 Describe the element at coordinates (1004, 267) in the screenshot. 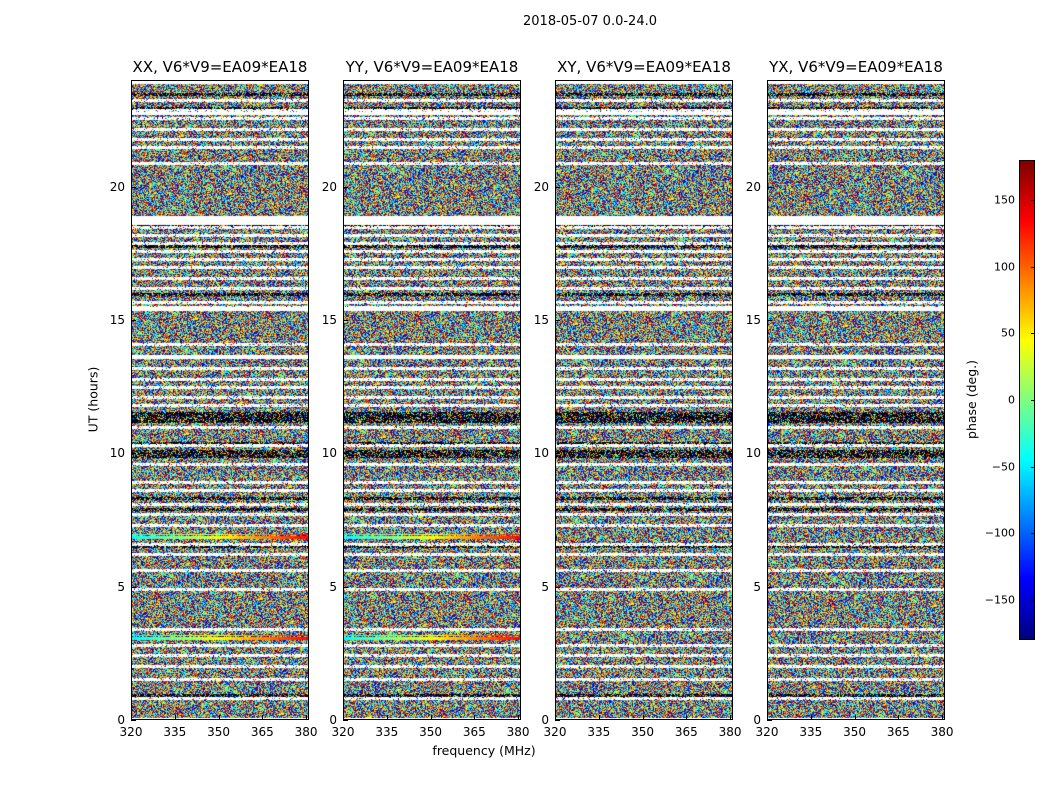

I see `colorbar-tick-label: 100` at that location.